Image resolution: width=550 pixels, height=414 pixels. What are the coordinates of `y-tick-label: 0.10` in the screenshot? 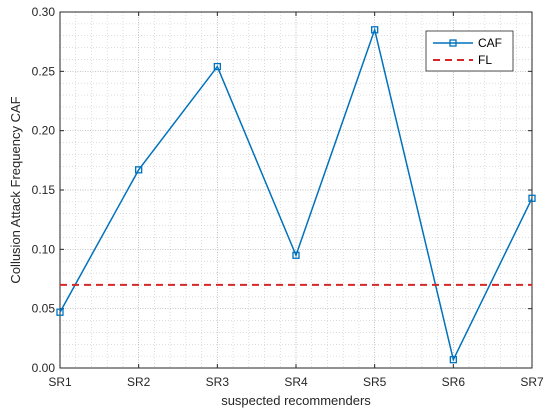 It's located at (44, 249).